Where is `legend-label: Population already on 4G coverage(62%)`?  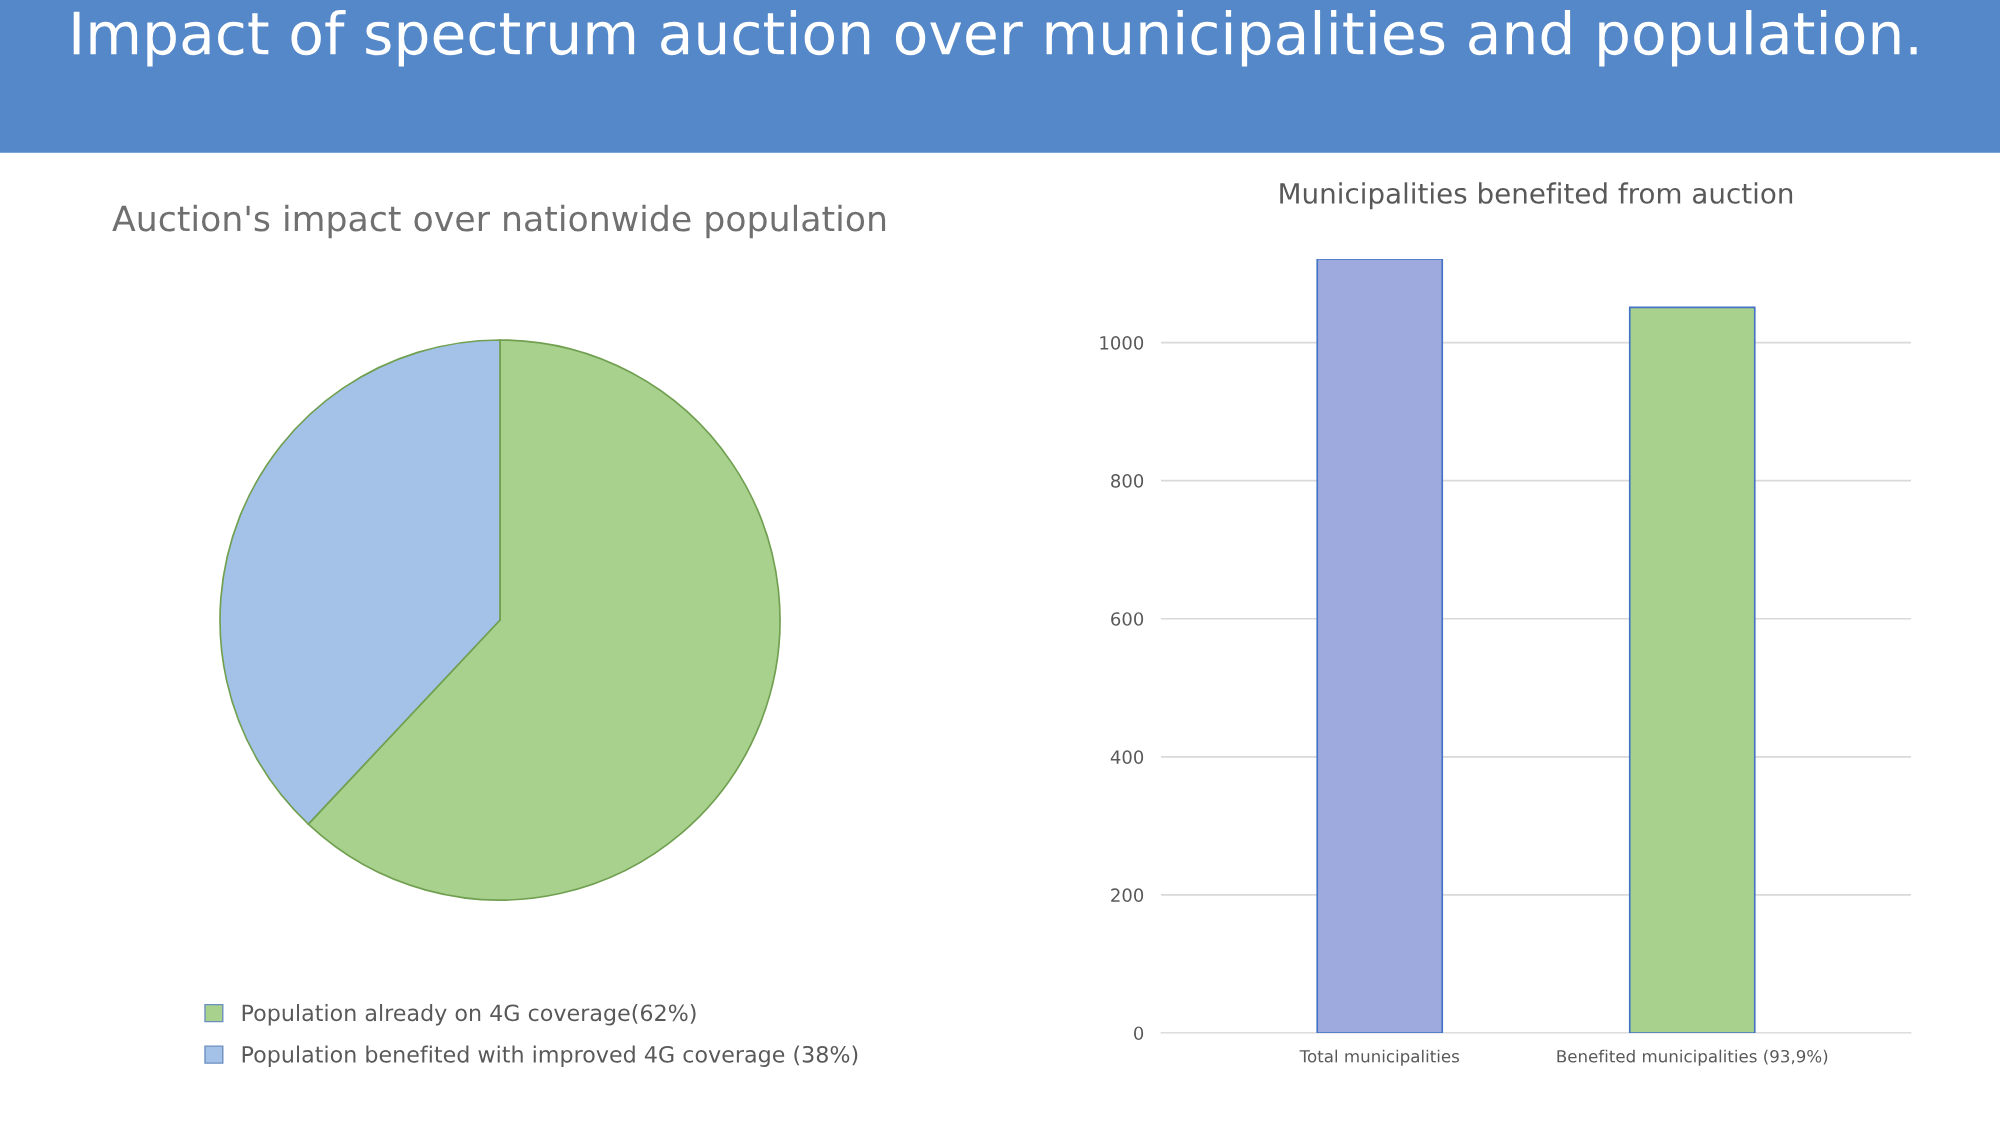 legend-label: Population already on 4G coverage(62%) is located at coordinates (469, 1015).